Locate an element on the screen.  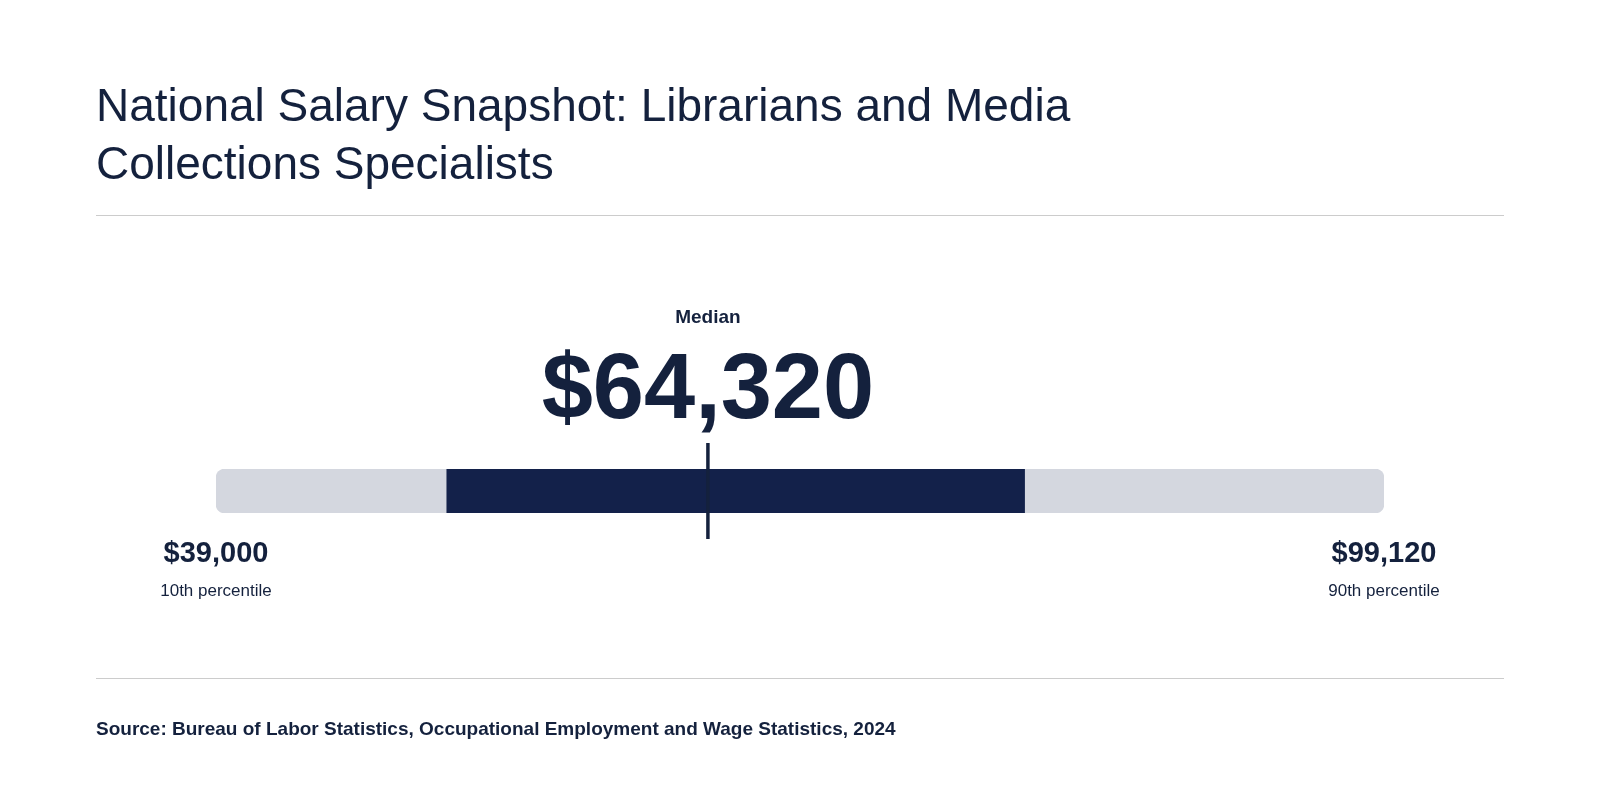
text: 10th percentile is located at coordinates (216, 590).